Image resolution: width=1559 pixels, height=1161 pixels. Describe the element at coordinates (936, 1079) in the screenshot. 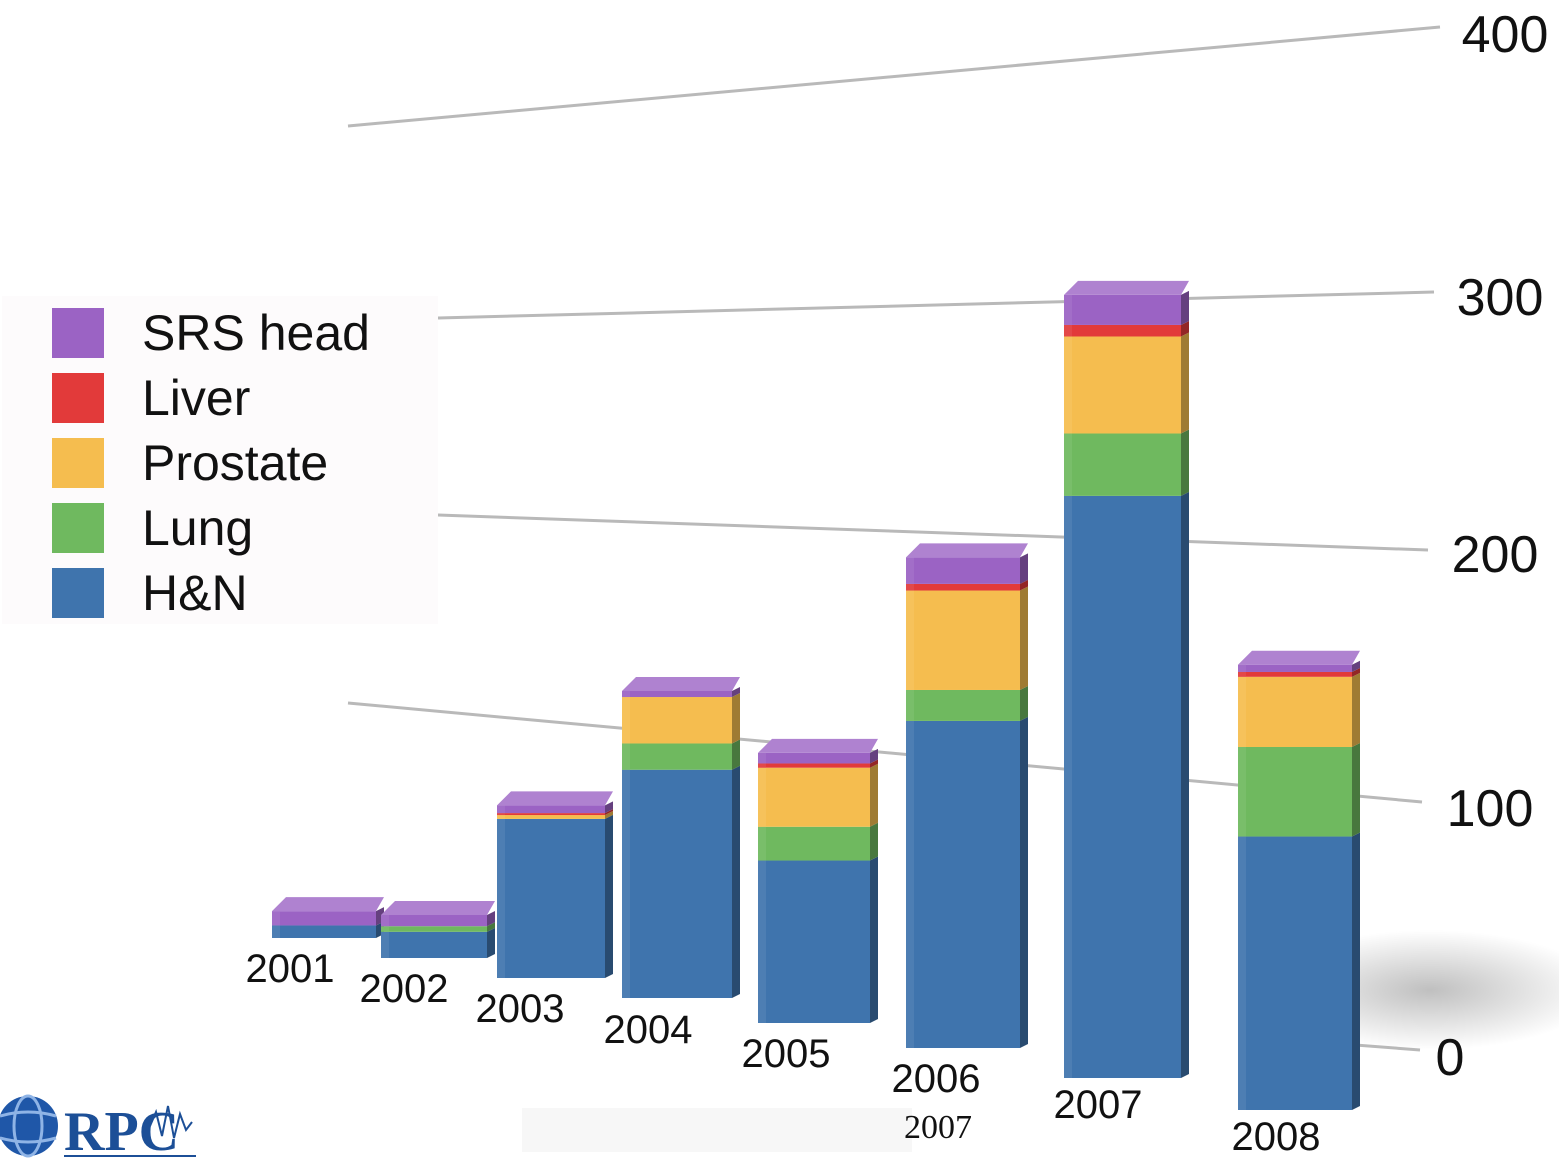

I see `x-tick-label-2006: 2006` at that location.